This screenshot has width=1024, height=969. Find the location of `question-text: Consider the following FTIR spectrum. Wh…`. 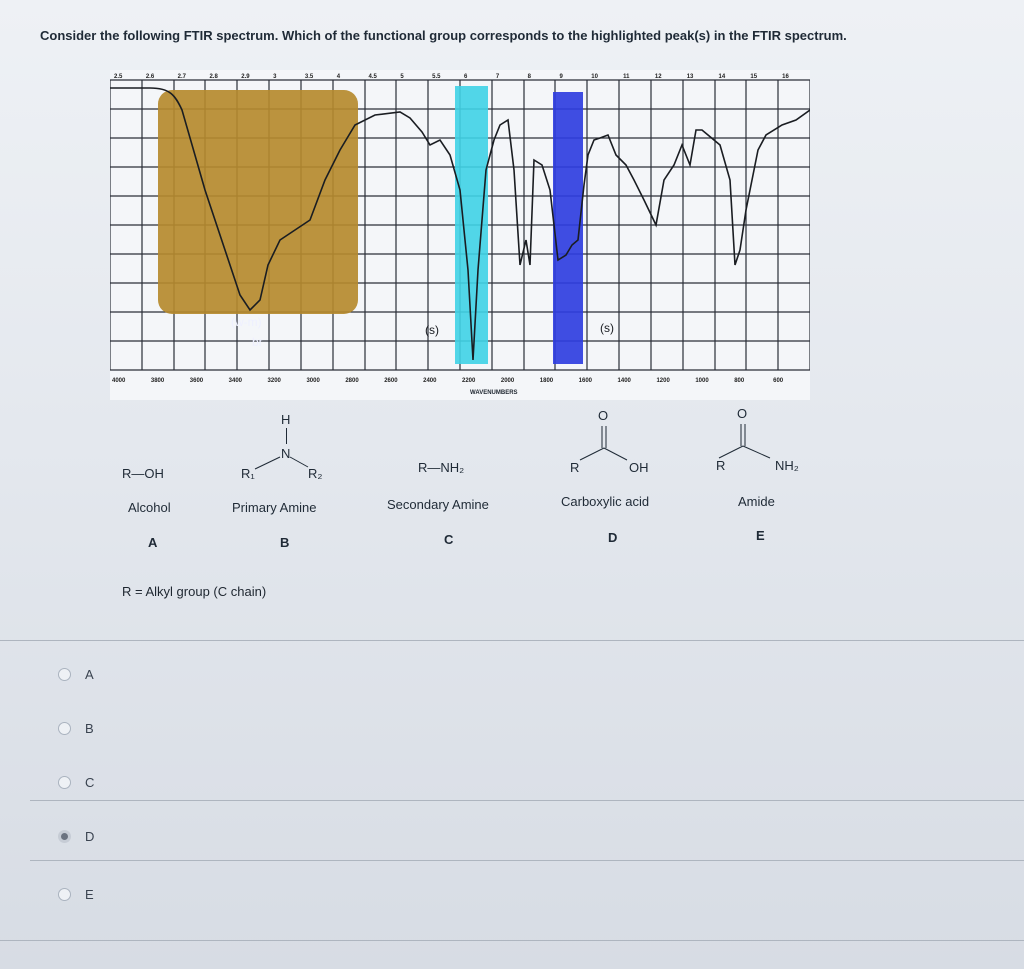

question-text: Consider the following FTIR spectrum. Wh… is located at coordinates (443, 35).